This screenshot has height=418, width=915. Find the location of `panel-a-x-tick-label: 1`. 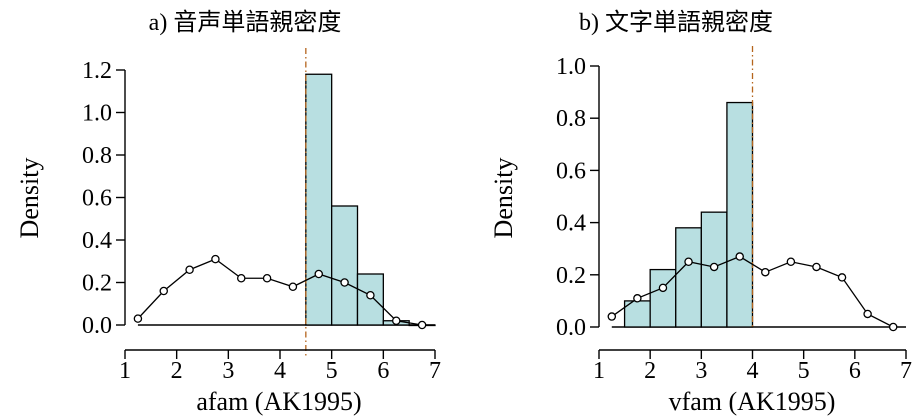

panel-a-x-tick-label: 1 is located at coordinates (125, 371).